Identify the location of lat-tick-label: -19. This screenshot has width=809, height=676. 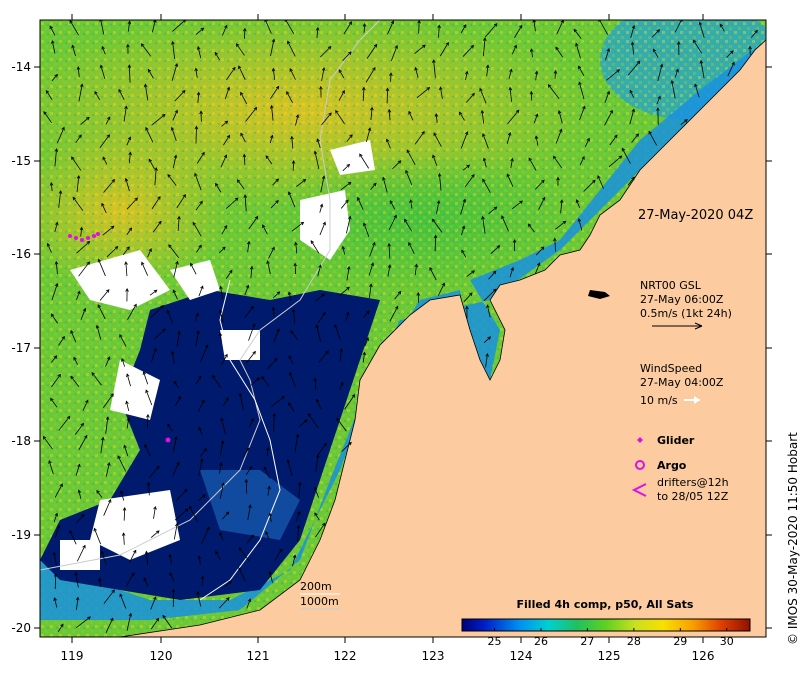
(21, 535).